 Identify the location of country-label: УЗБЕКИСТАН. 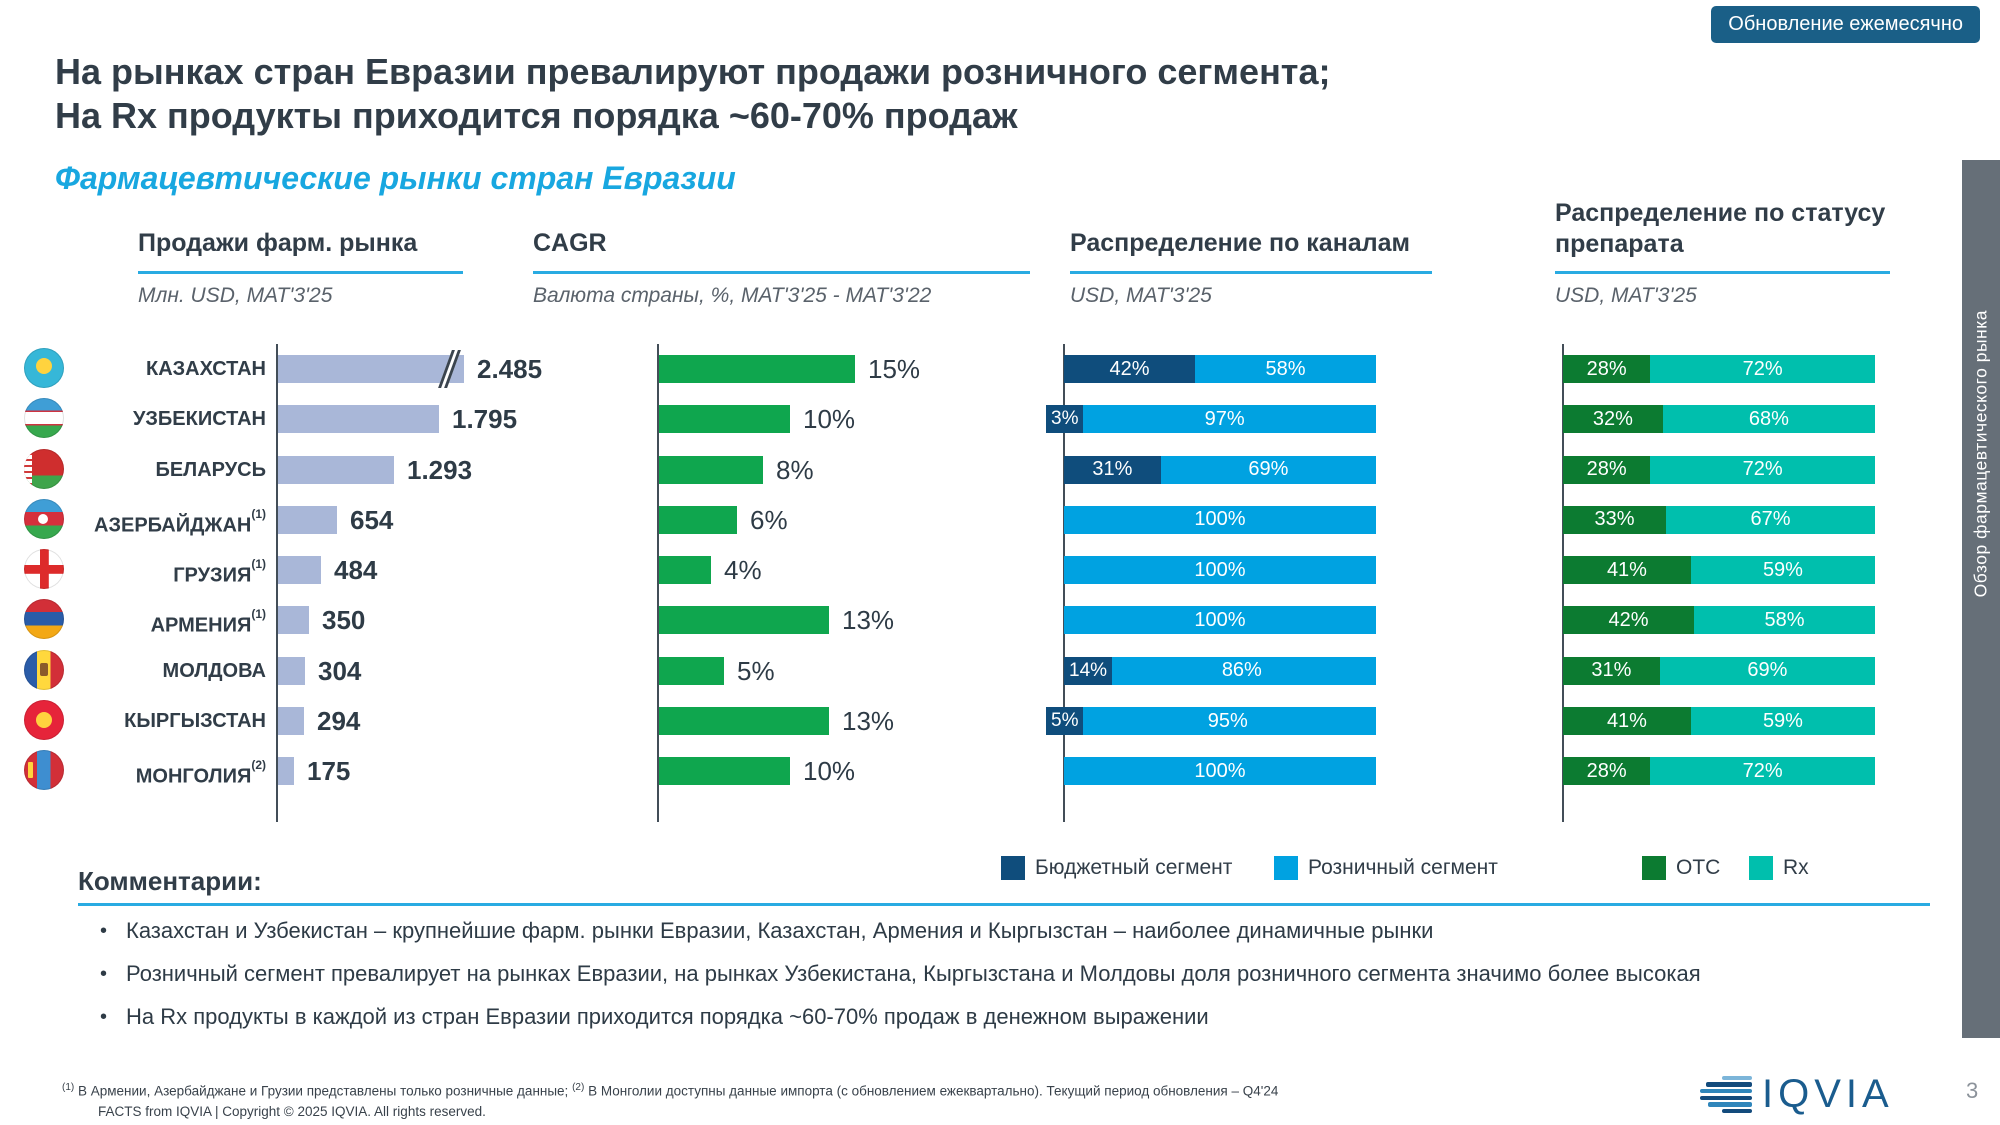
(199, 419).